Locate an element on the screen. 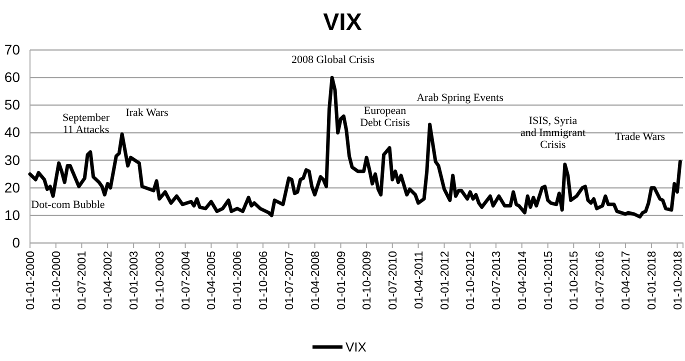  annotation: Trade Wars is located at coordinates (640, 137).